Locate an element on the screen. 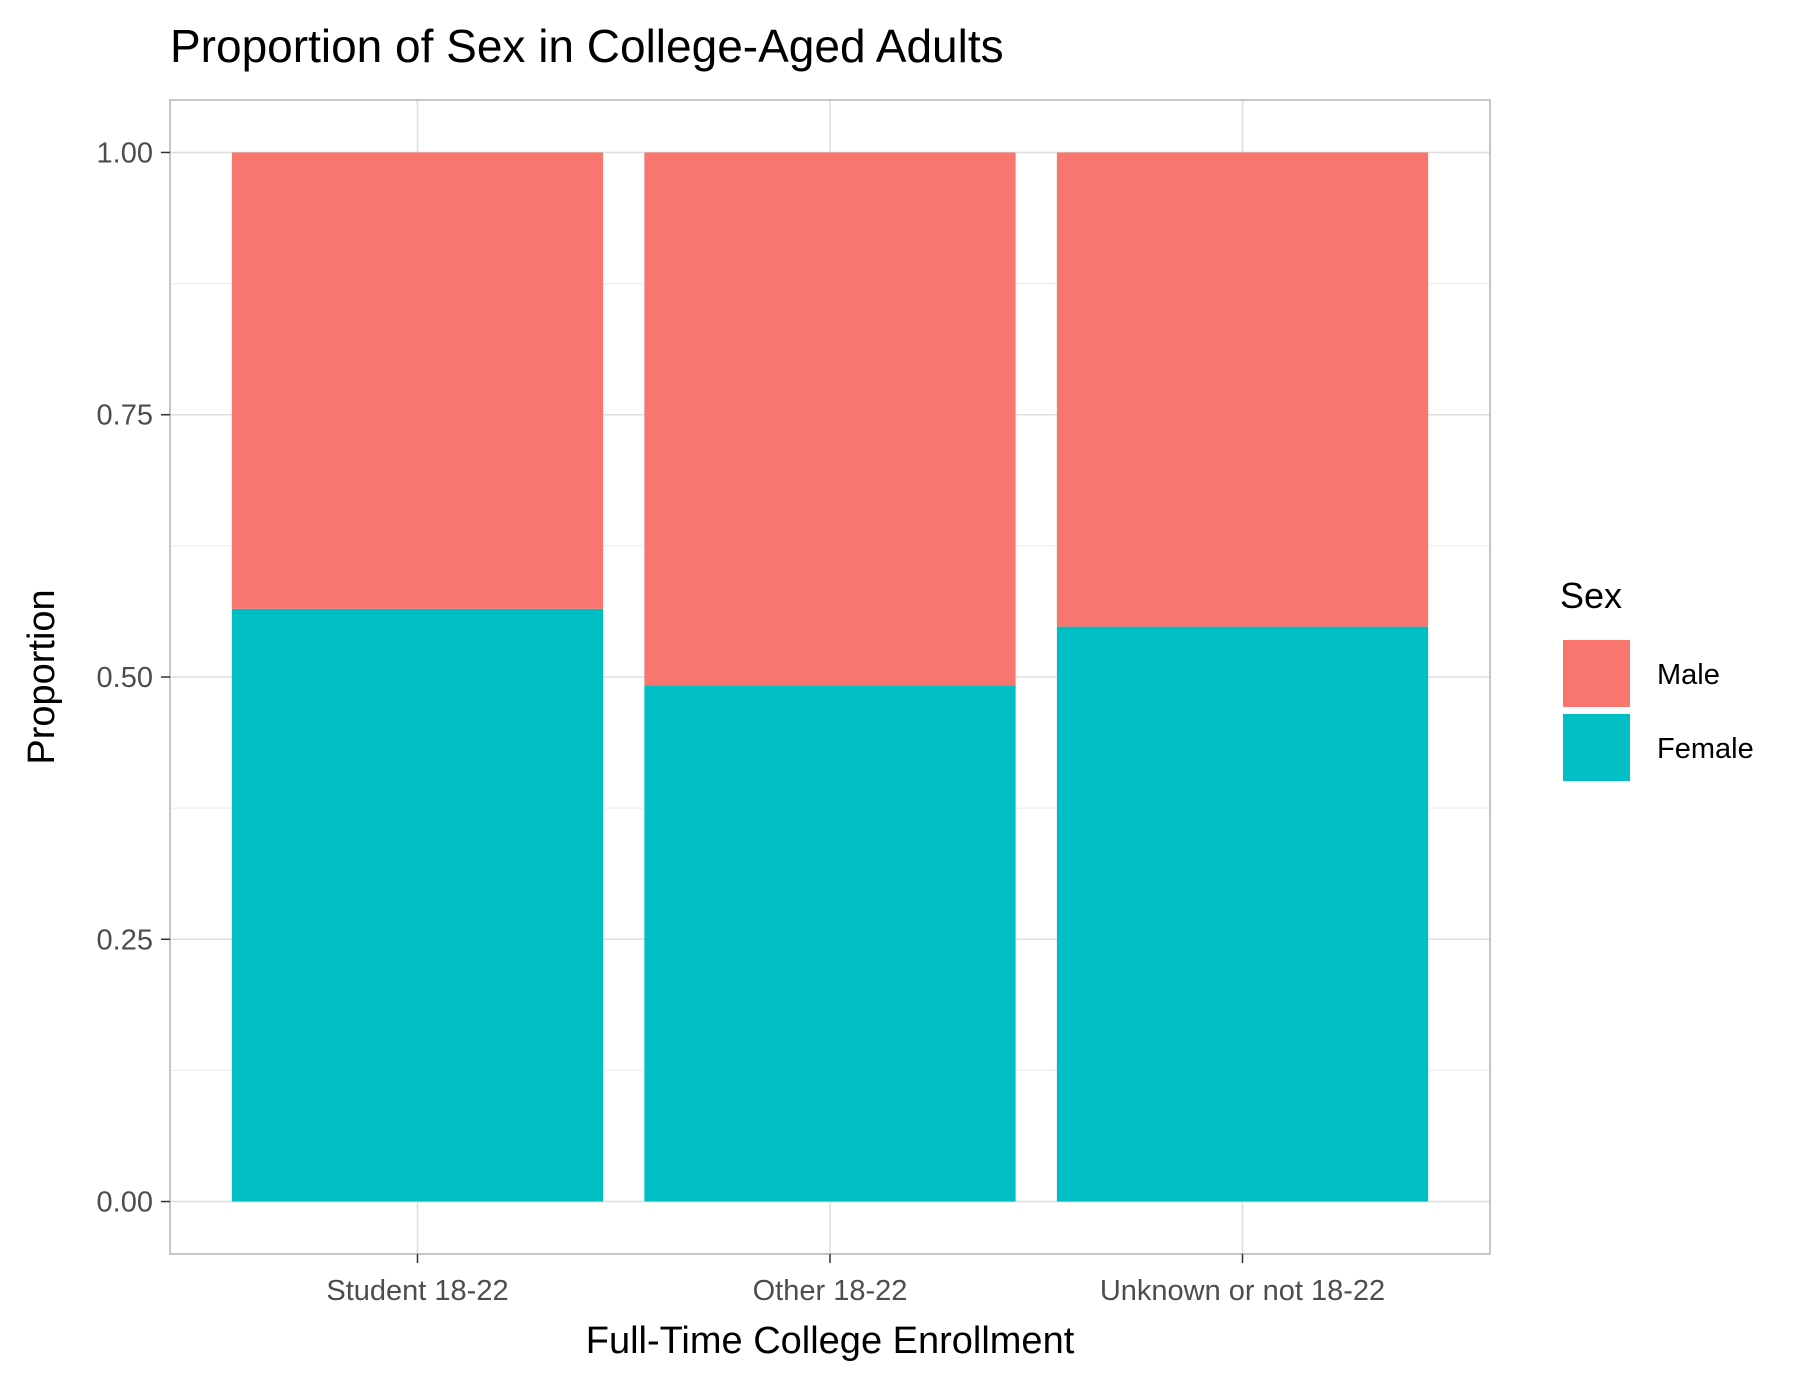 The height and width of the screenshot is (1383, 1813). y-tick-label: 0.50 is located at coordinates (125, 678).